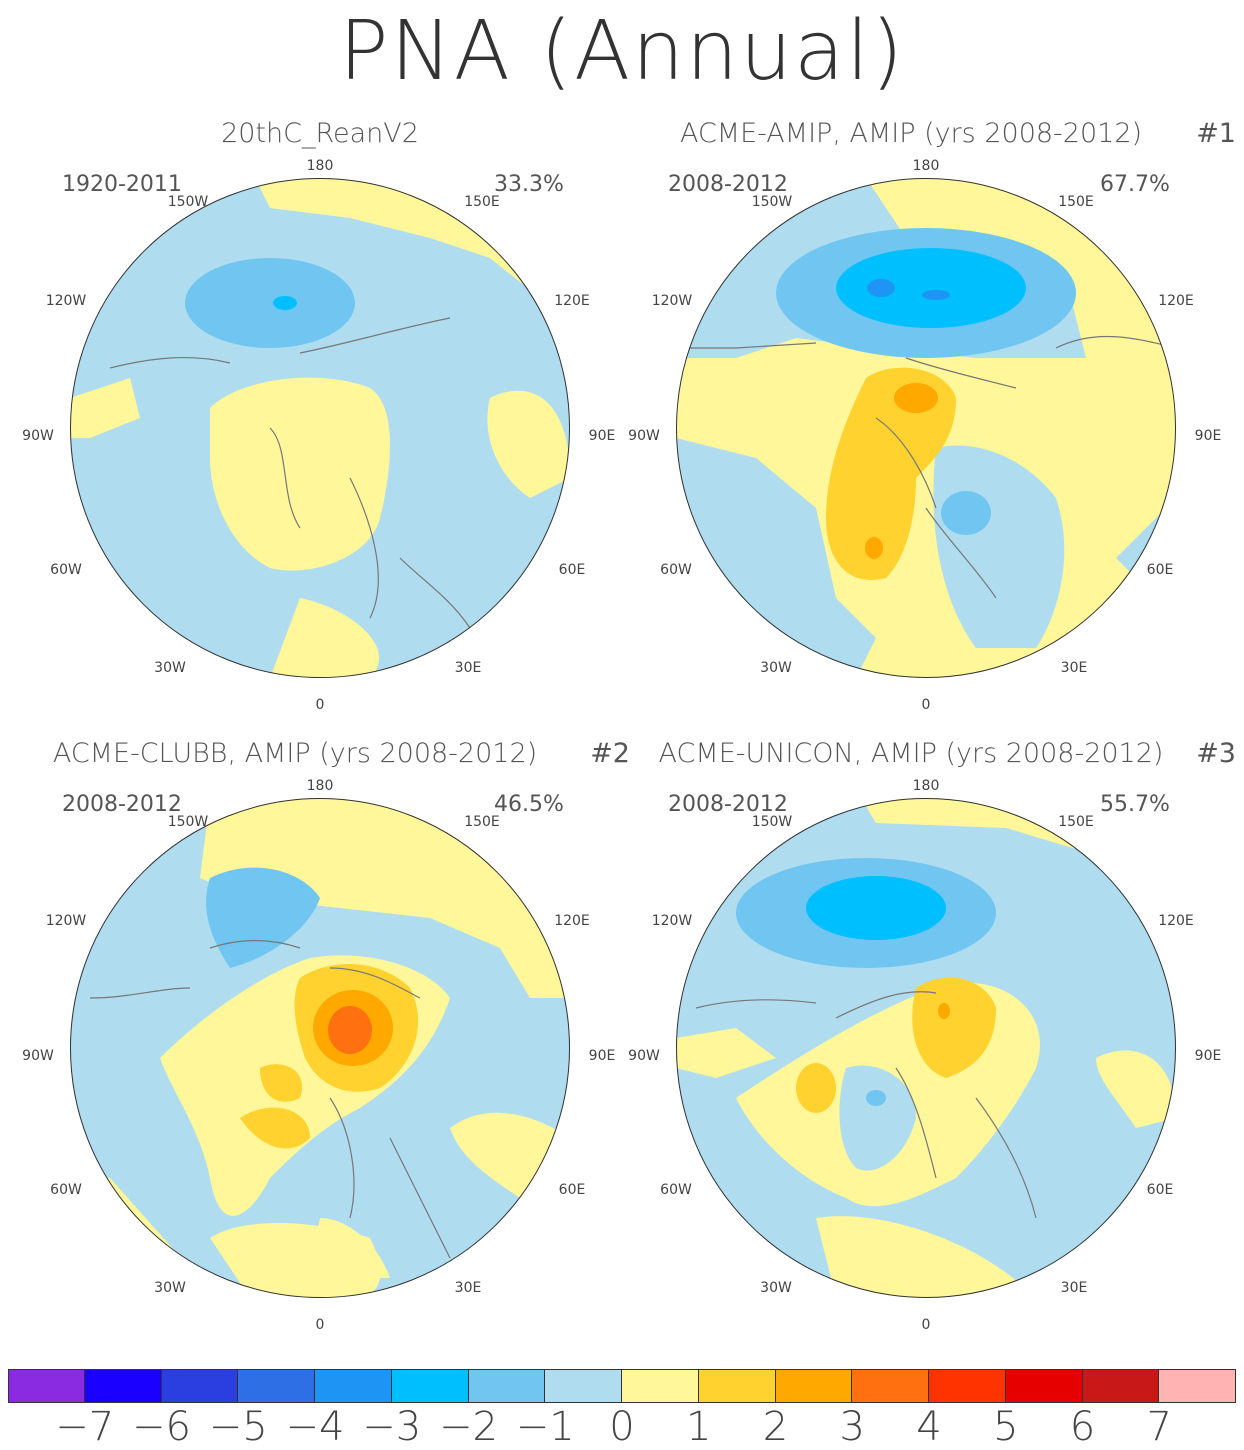 The height and width of the screenshot is (1450, 1244). What do you see at coordinates (295, 753) in the screenshot?
I see `panel-title: ACME-CLUBB, AMIP (yrs 2008-2012)` at bounding box center [295, 753].